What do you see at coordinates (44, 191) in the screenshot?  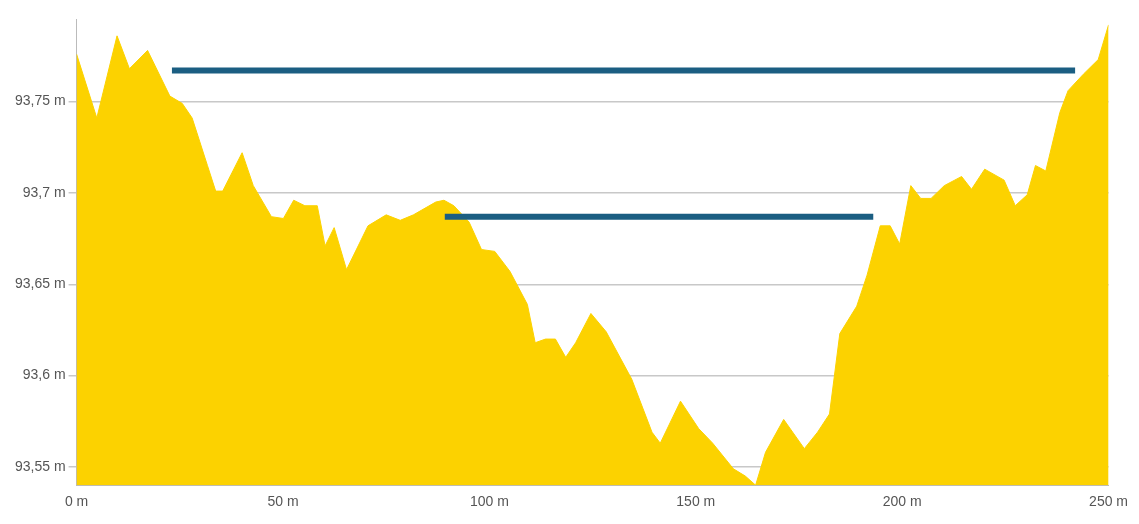 I see `y-tick-label: 93,7 m` at bounding box center [44, 191].